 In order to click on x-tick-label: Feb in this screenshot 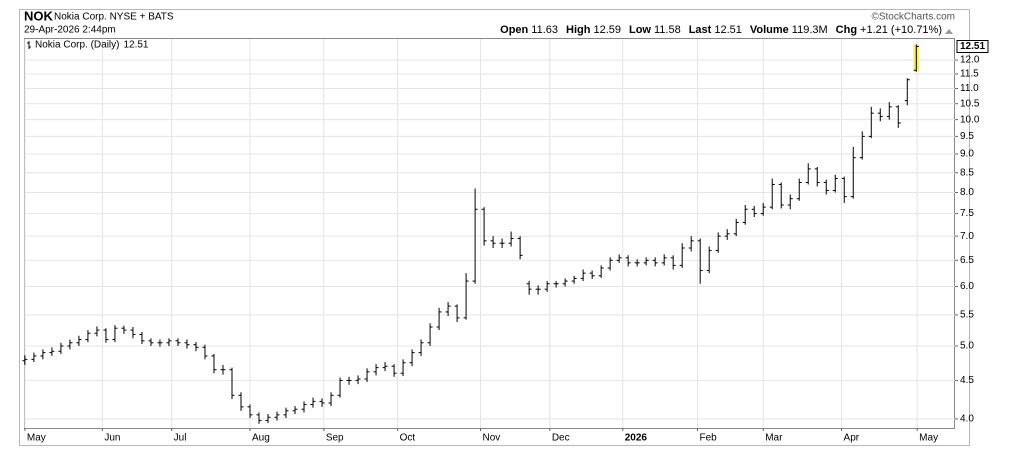, I will do `click(708, 438)`.